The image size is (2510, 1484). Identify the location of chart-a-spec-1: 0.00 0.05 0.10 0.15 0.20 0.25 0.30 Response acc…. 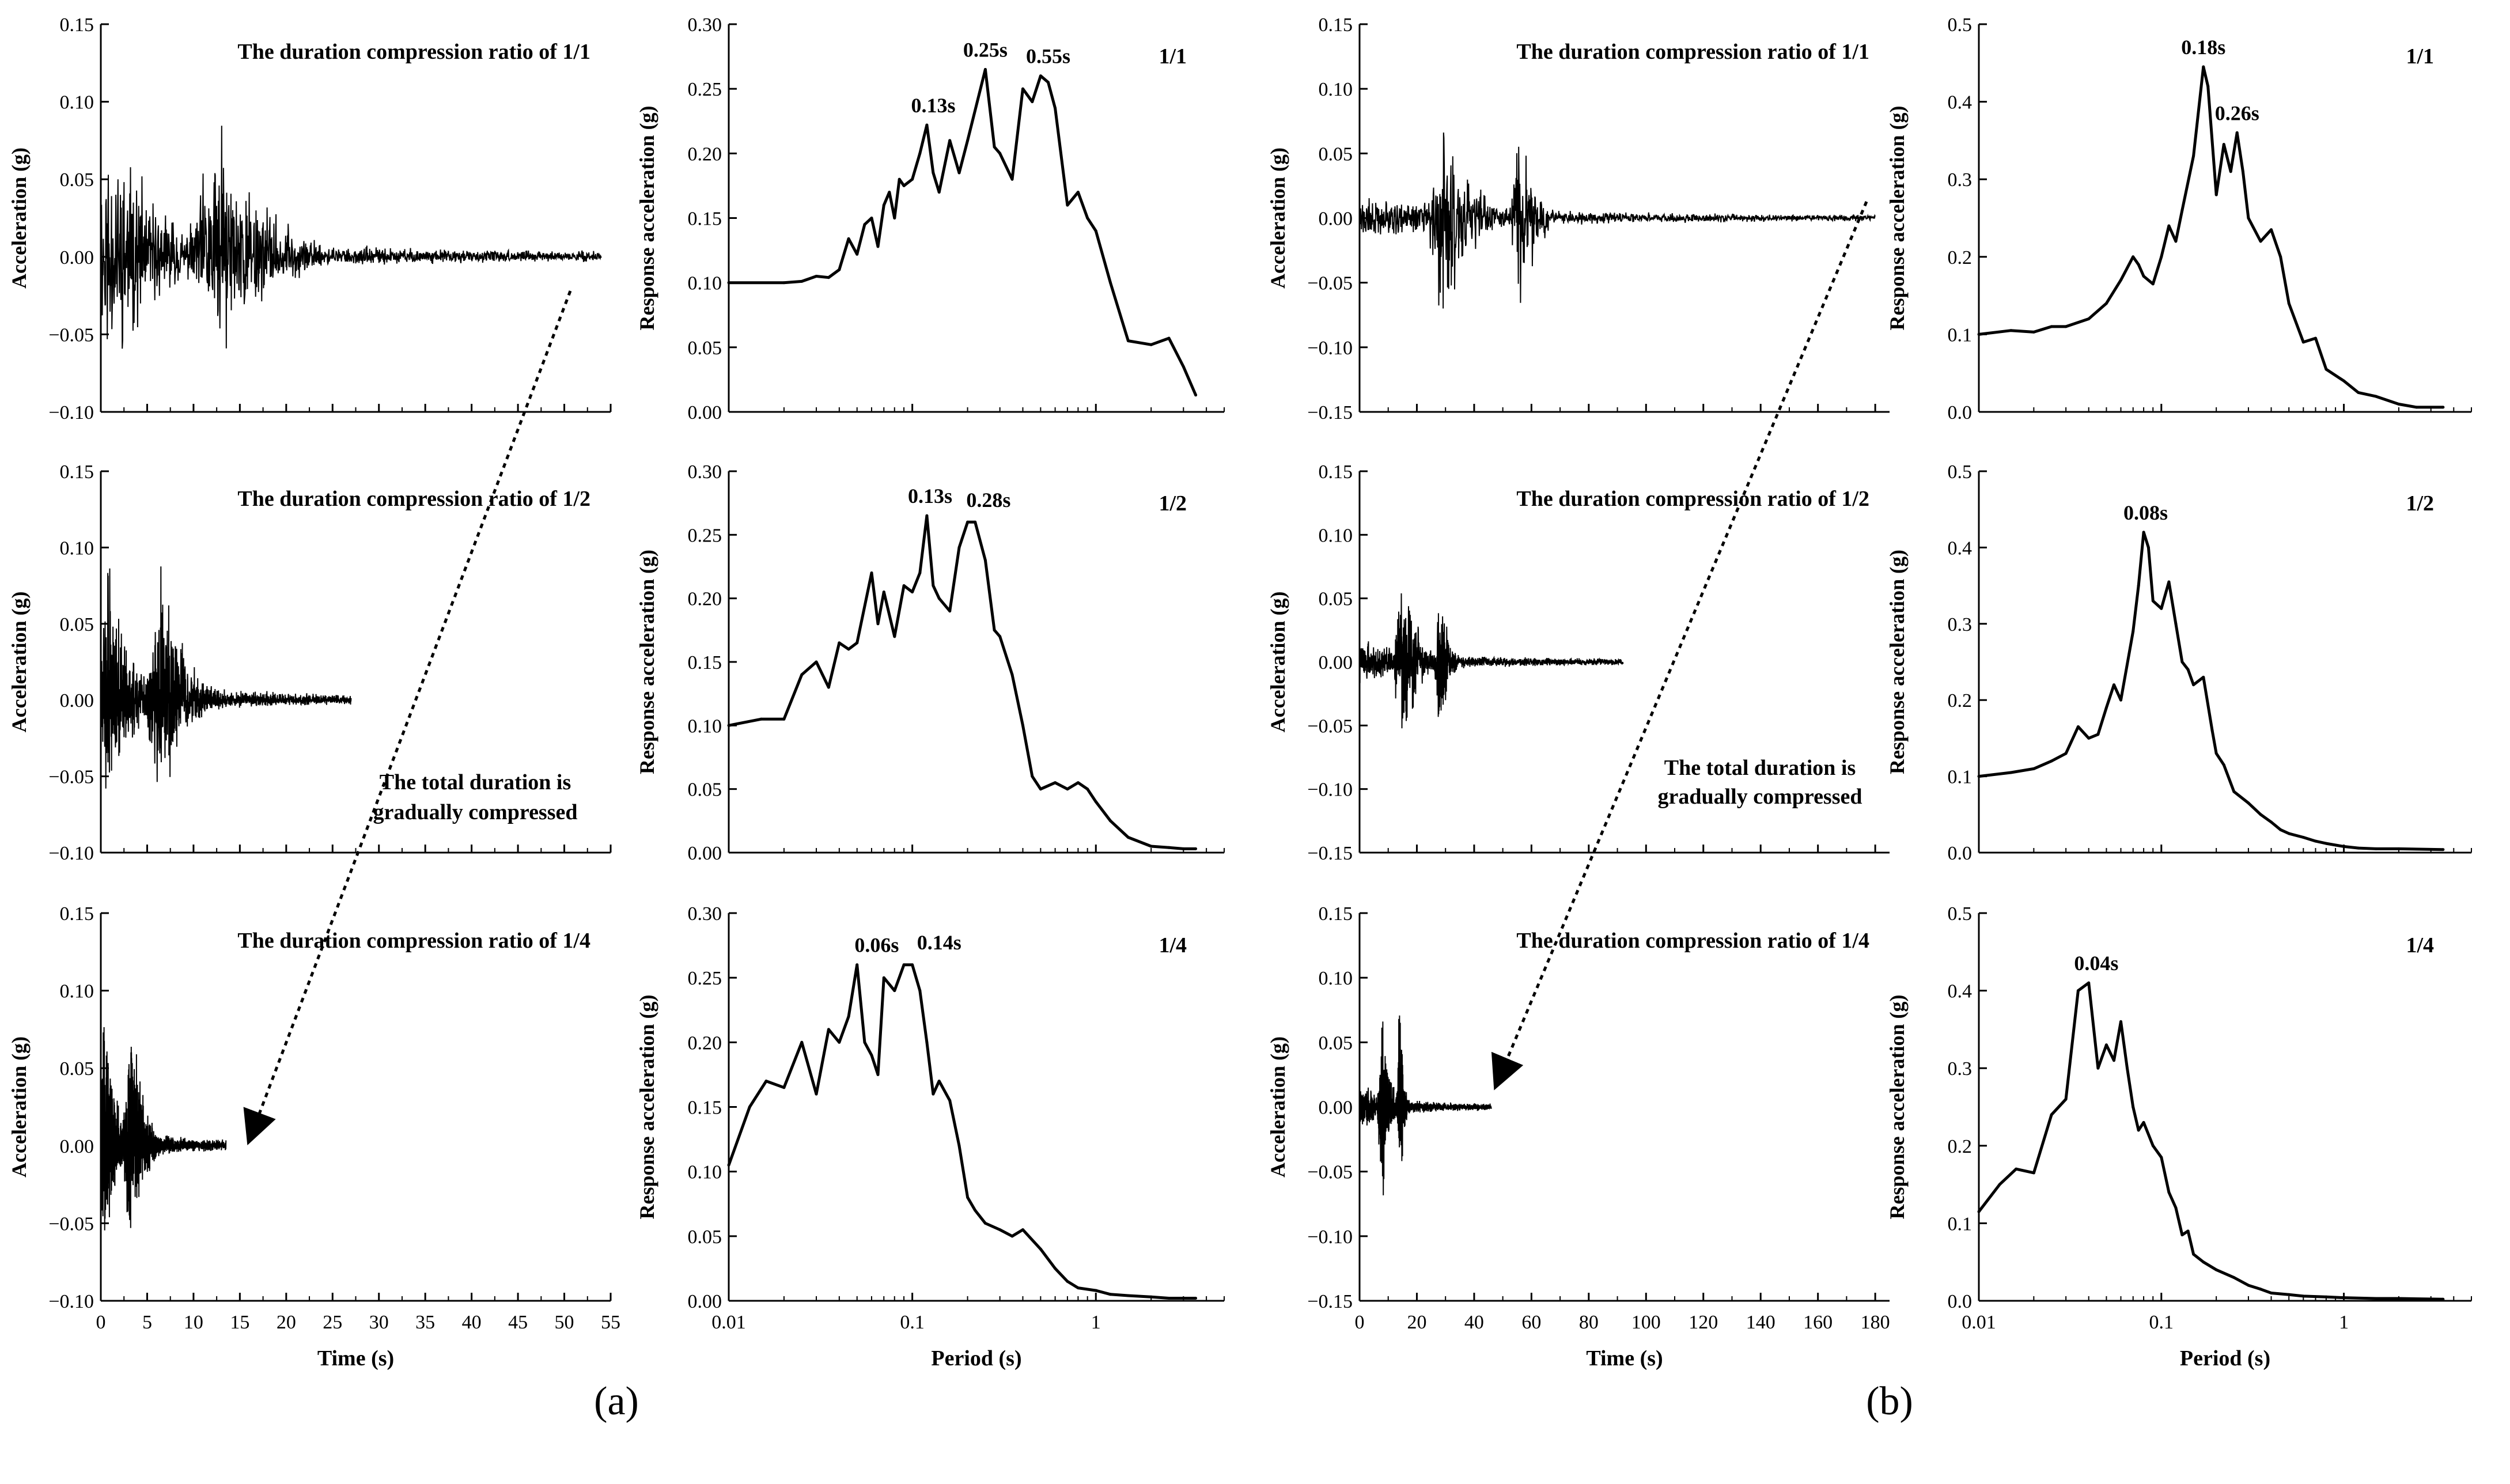
(930, 219).